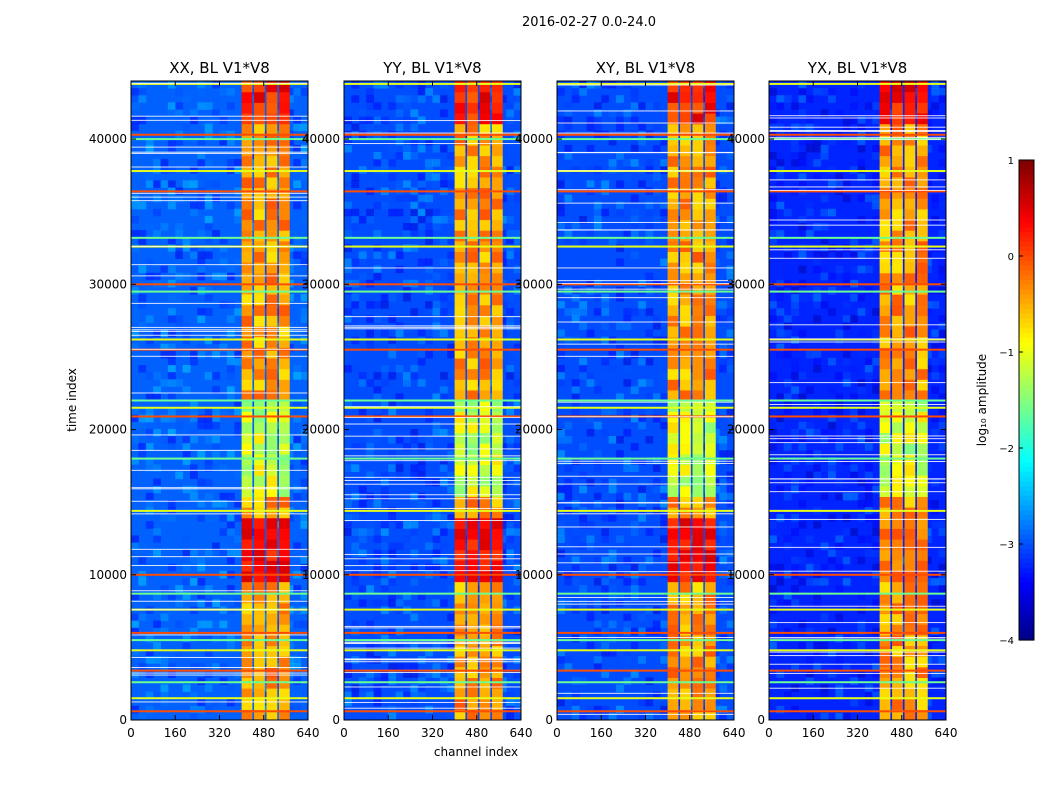 Image resolution: width=1050 pixels, height=800 pixels. I want to click on colorbar-label: log₁₀ amplitude, so click(982, 400).